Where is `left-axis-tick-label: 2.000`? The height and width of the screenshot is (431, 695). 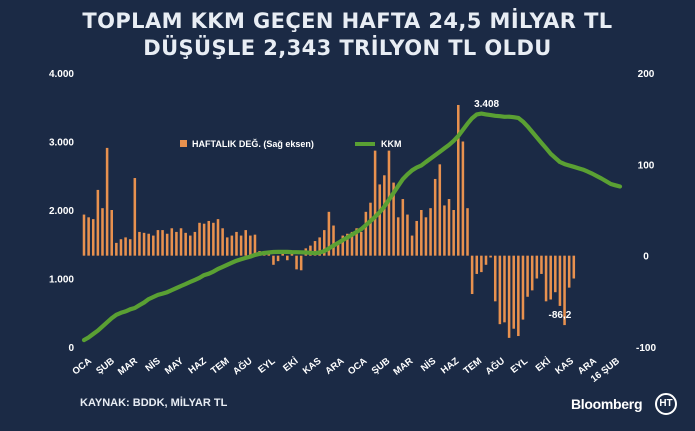
left-axis-tick-label: 2.000 is located at coordinates (61, 211).